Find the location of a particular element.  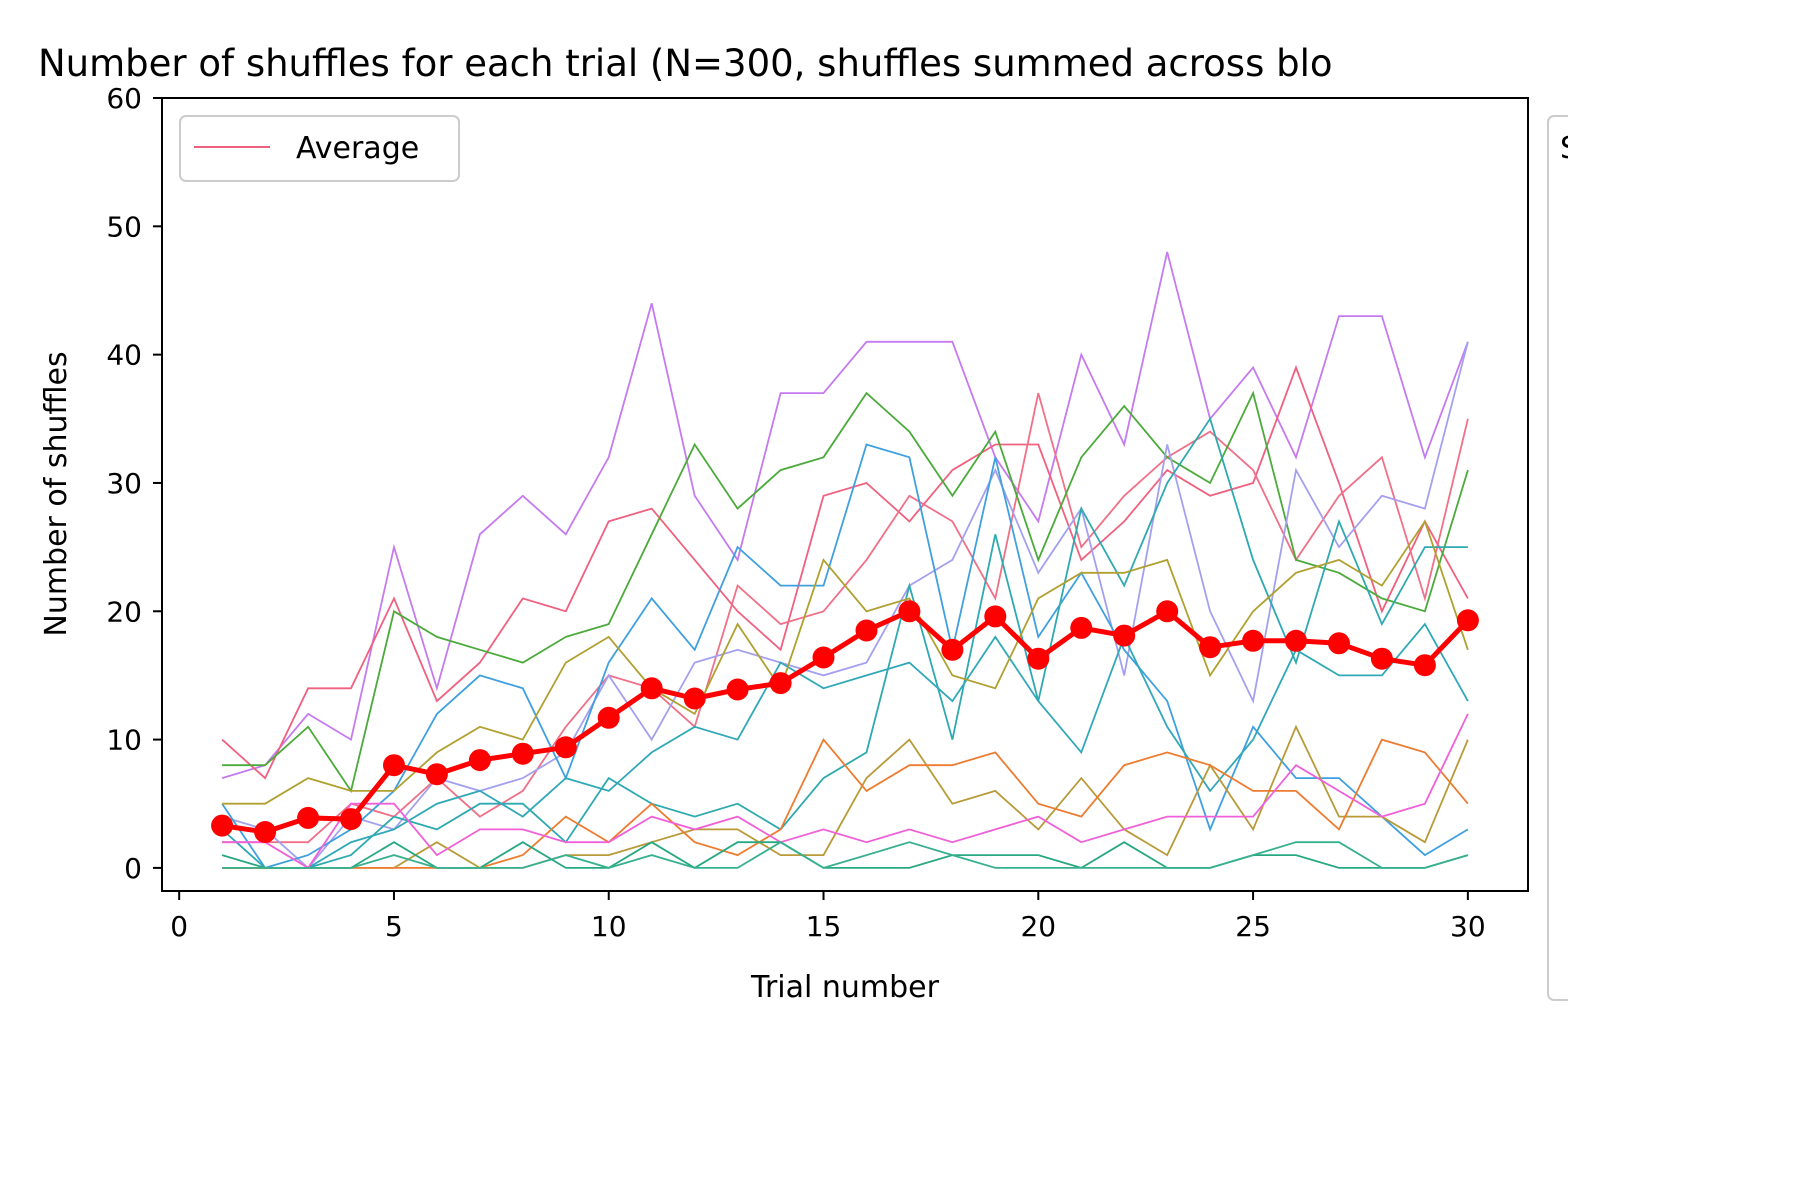

legend-box is located at coordinates (319, 148).